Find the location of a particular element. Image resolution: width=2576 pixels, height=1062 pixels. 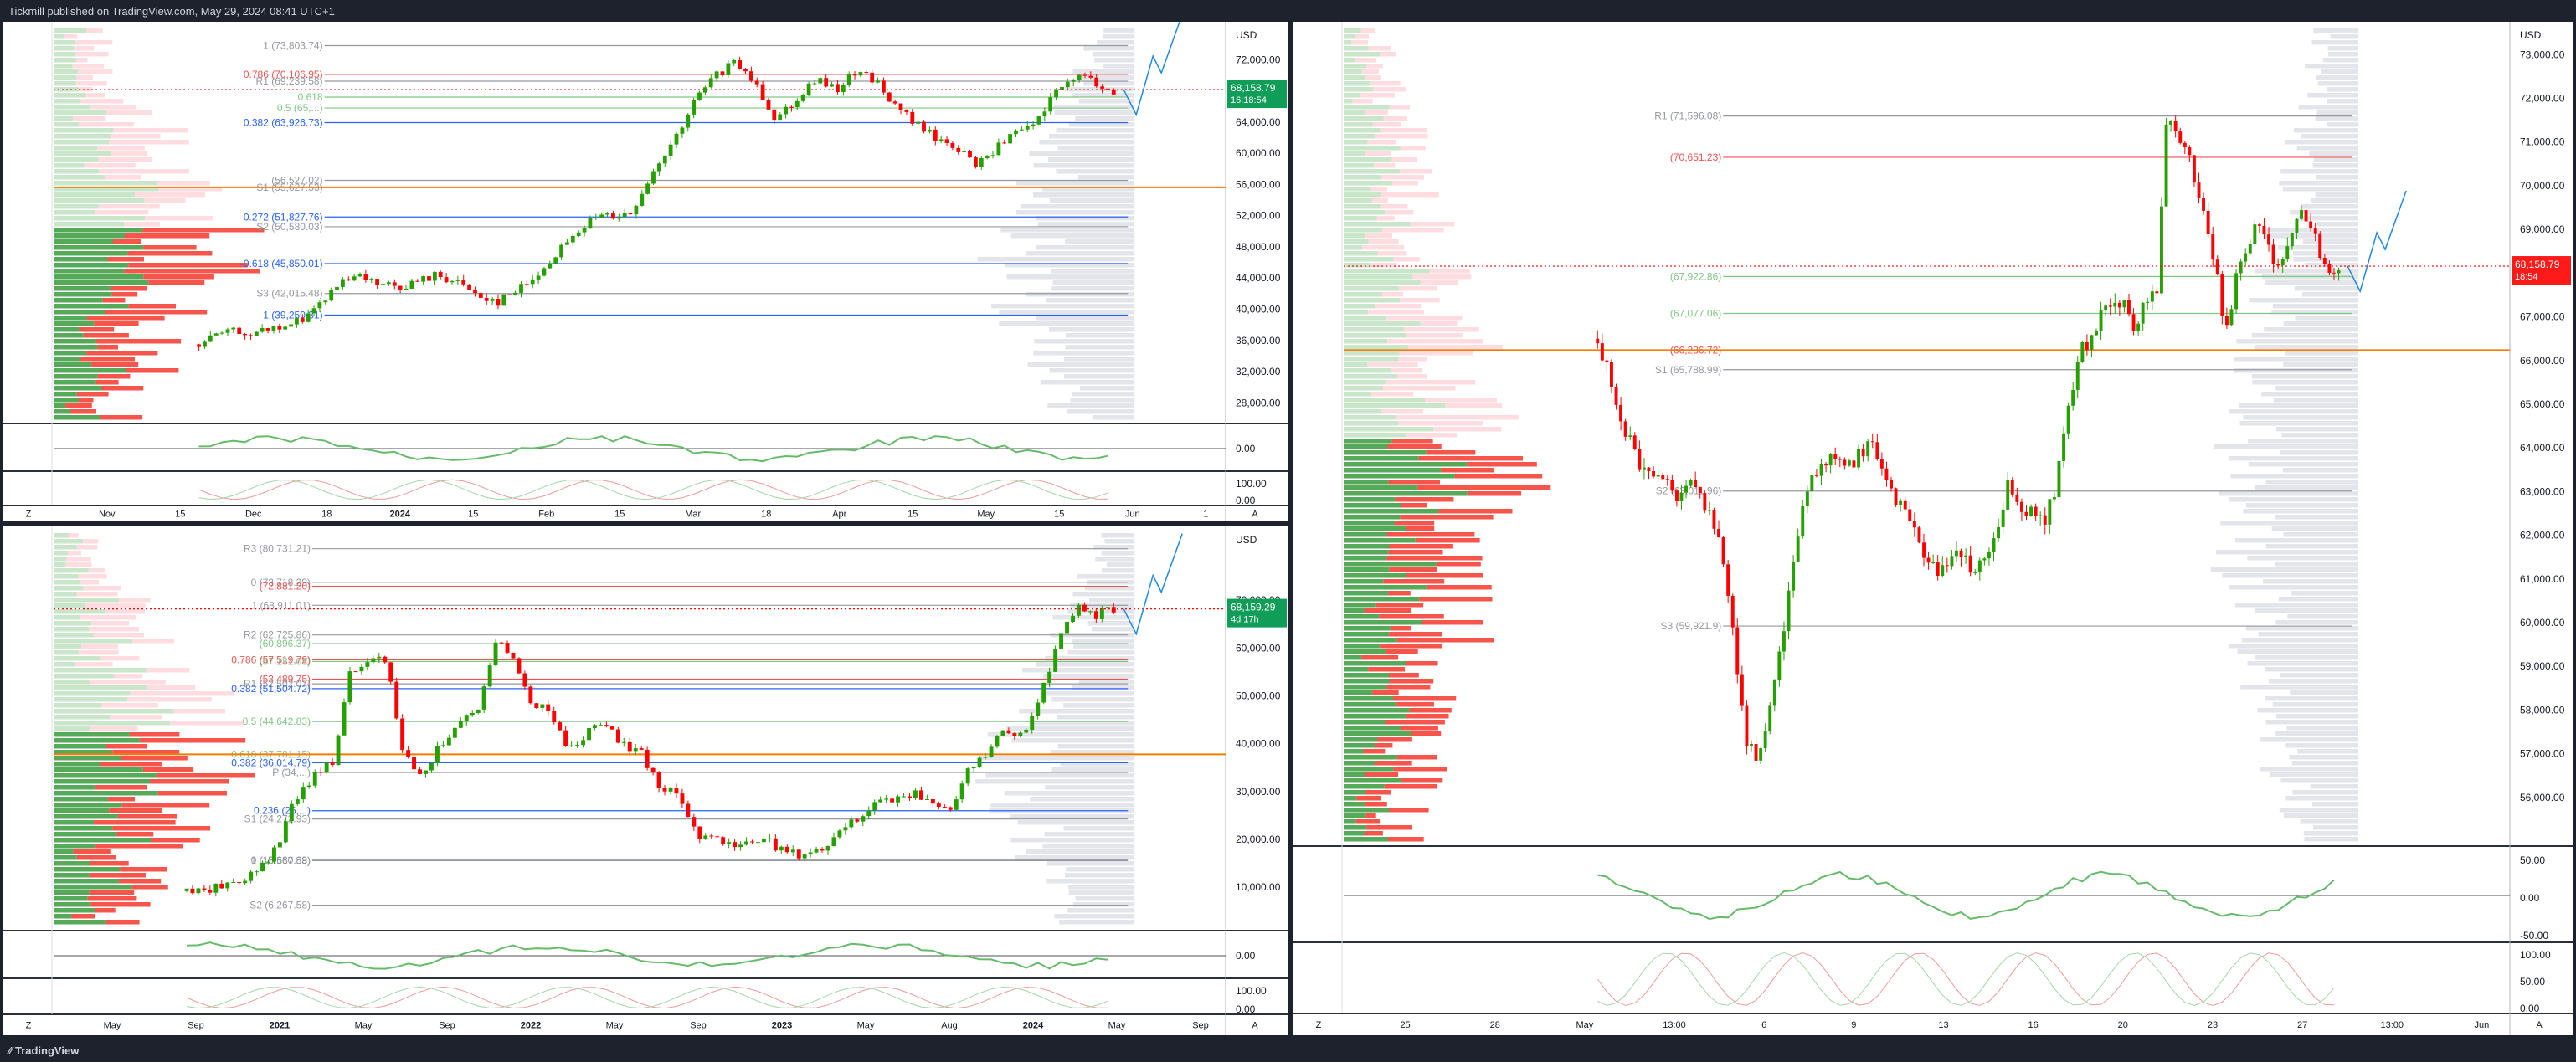

y-tick-label: 69,000.00 is located at coordinates (2543, 229).